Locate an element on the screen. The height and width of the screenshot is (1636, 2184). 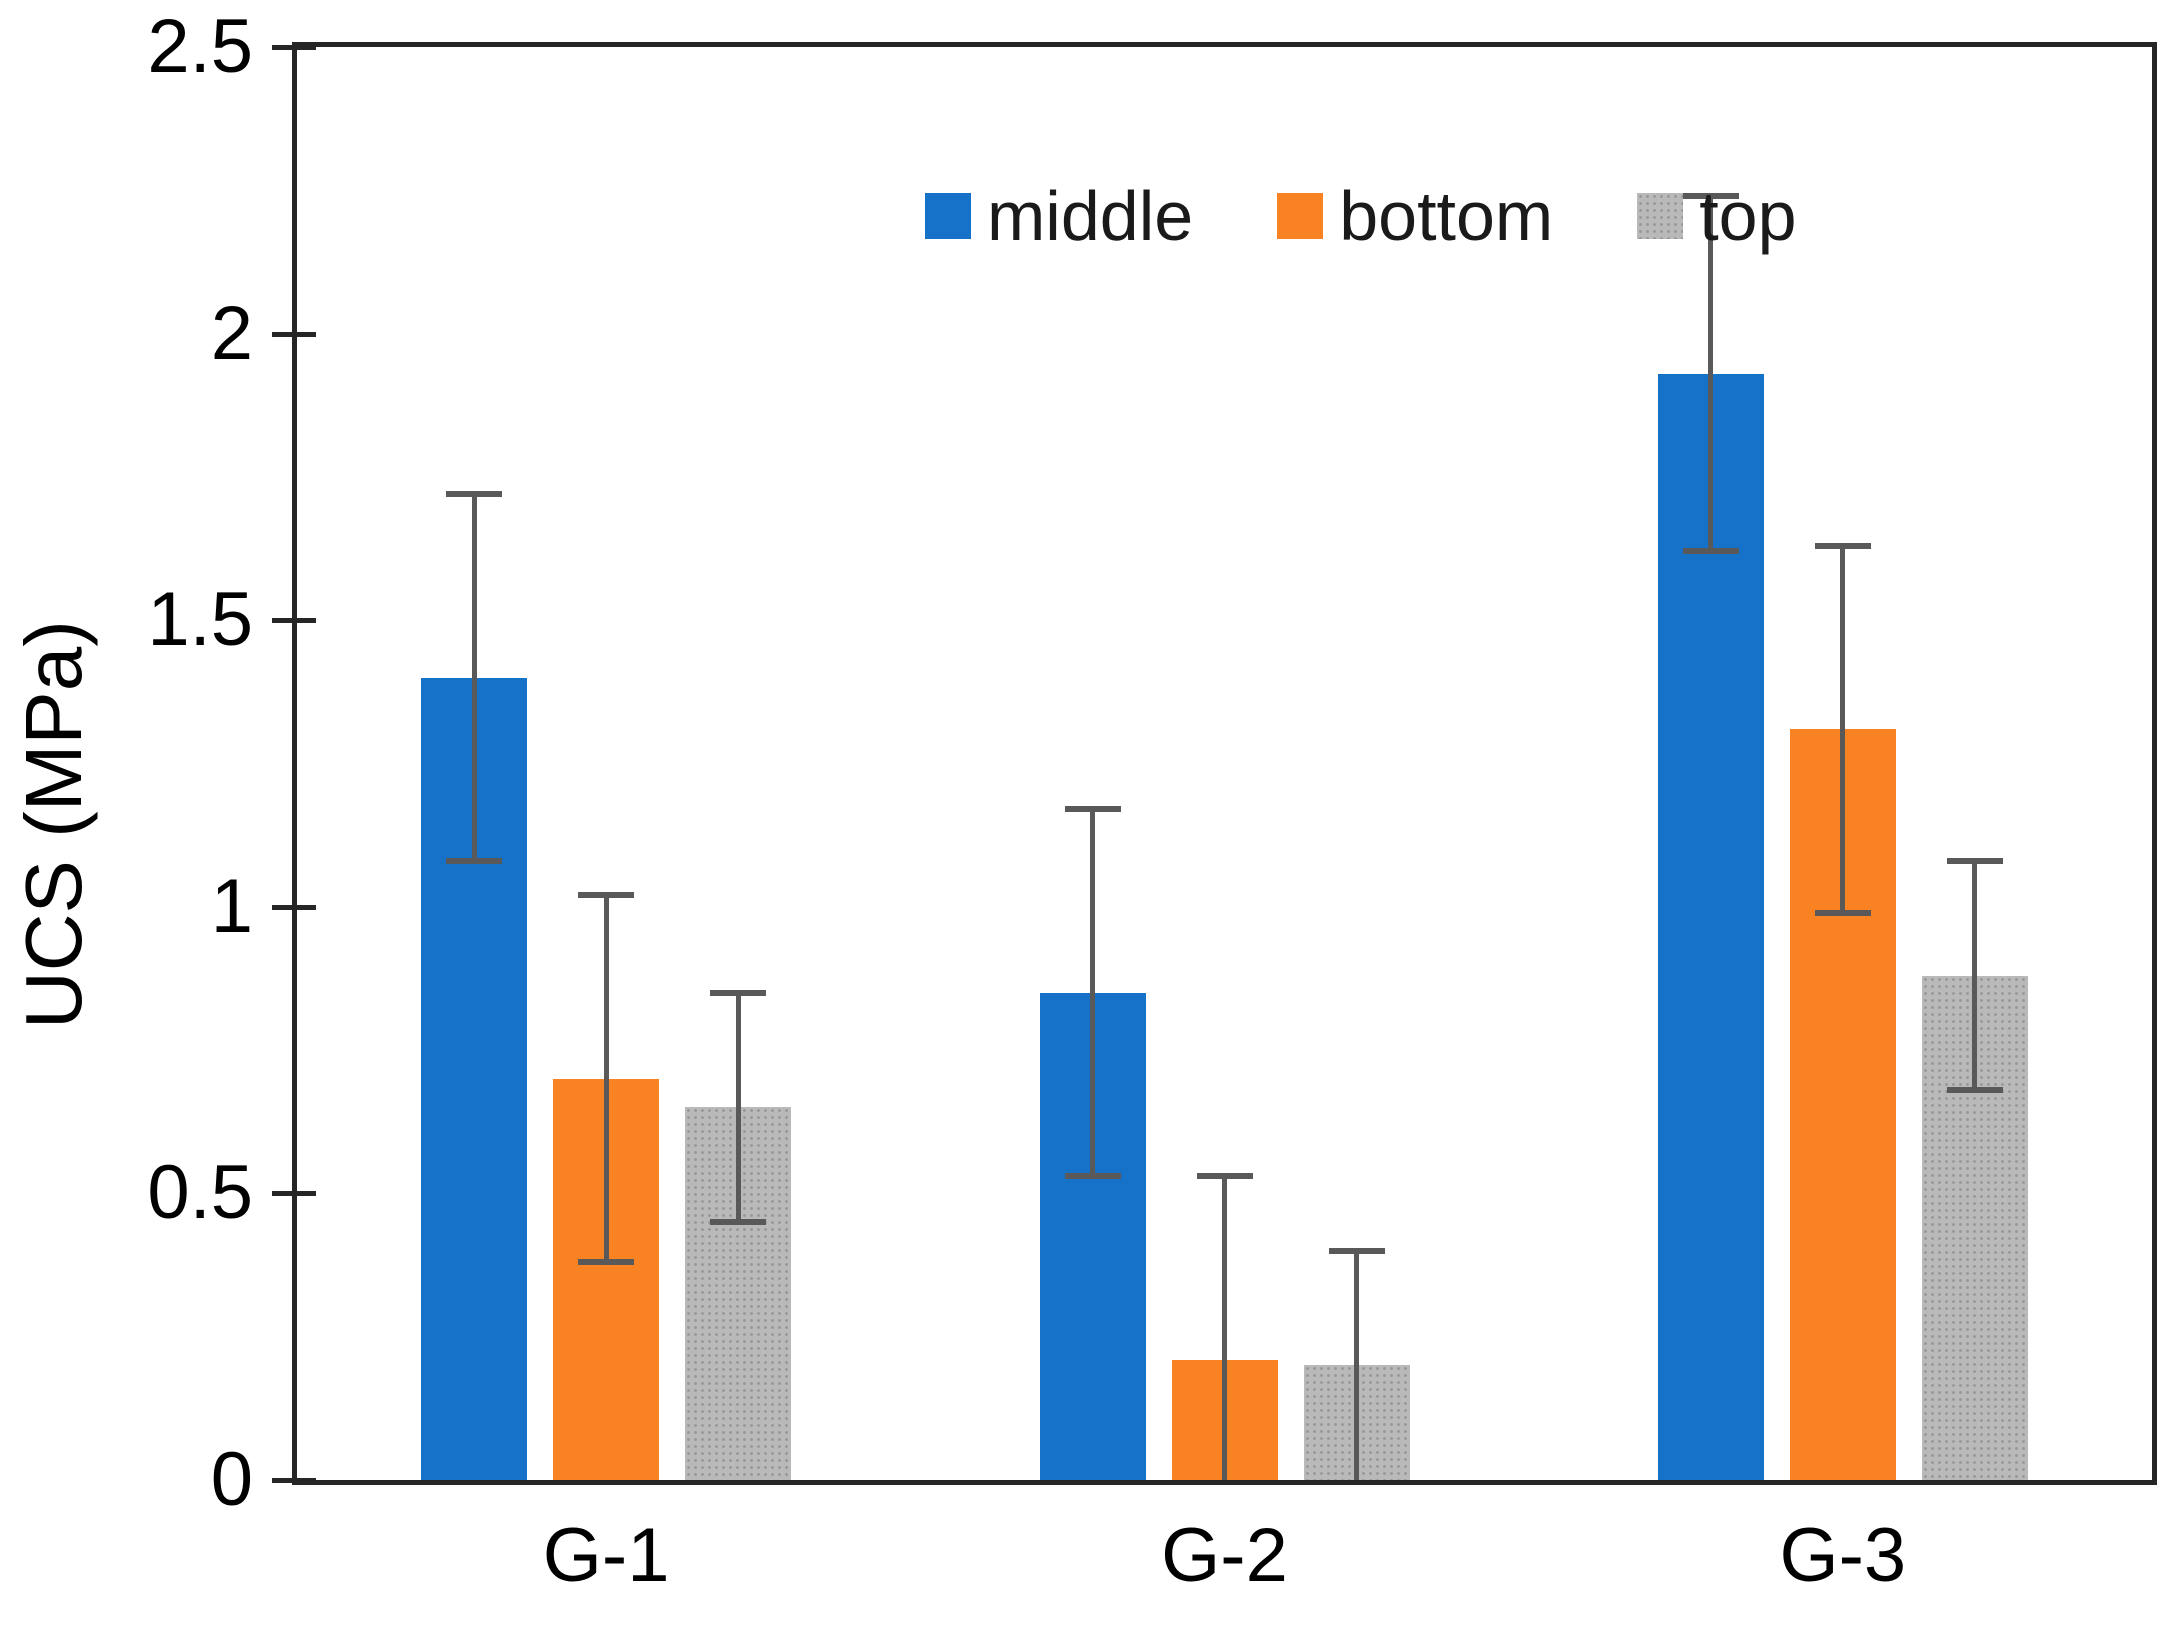
legend-item-top: top is located at coordinates (1717, 216).